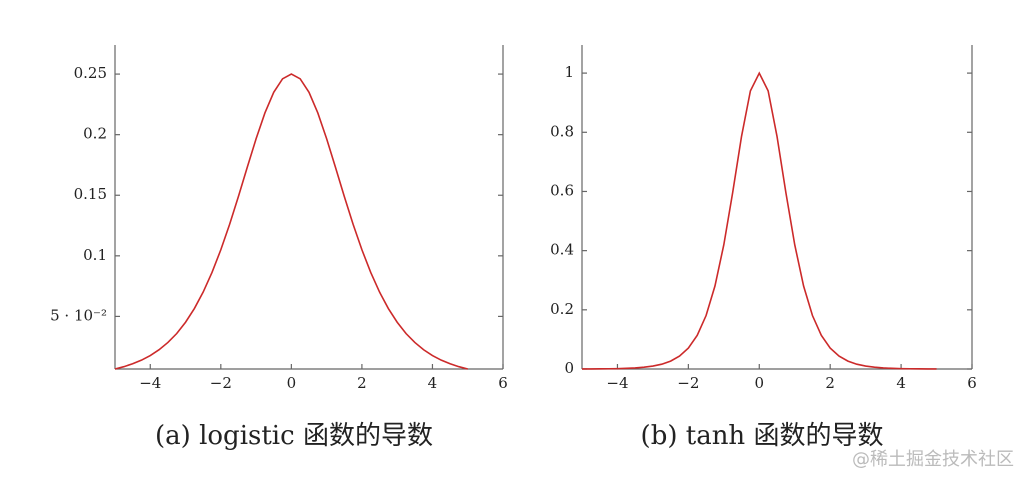 This screenshot has height=484, width=1032. I want to click on y-tick-label: 0.4, so click(562, 250).